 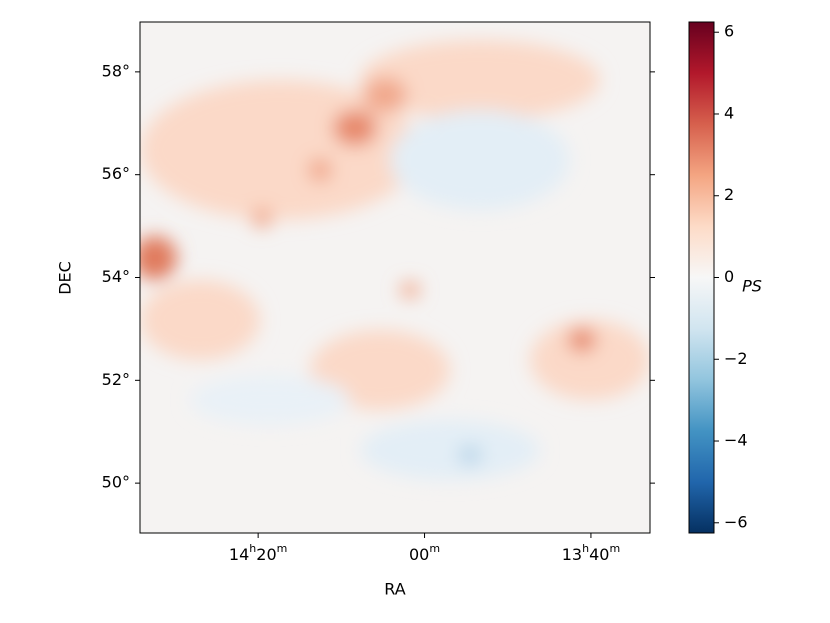 I want to click on y-tick-label: 58°, so click(x=116, y=70).